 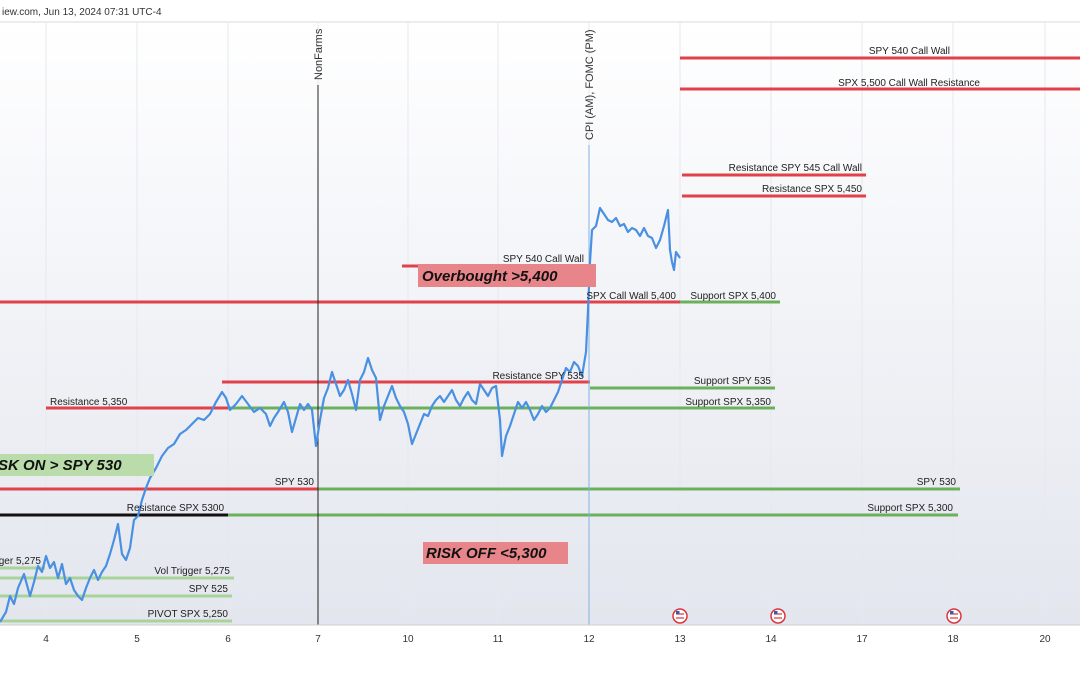 What do you see at coordinates (953, 639) in the screenshot?
I see `x-tick-label: 18` at bounding box center [953, 639].